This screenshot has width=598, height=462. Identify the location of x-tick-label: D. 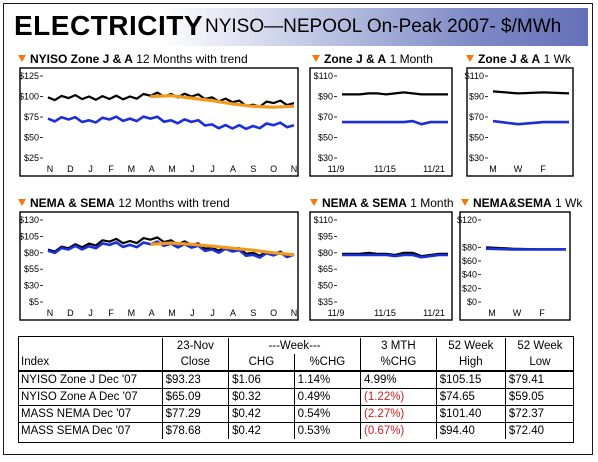
(70, 169).